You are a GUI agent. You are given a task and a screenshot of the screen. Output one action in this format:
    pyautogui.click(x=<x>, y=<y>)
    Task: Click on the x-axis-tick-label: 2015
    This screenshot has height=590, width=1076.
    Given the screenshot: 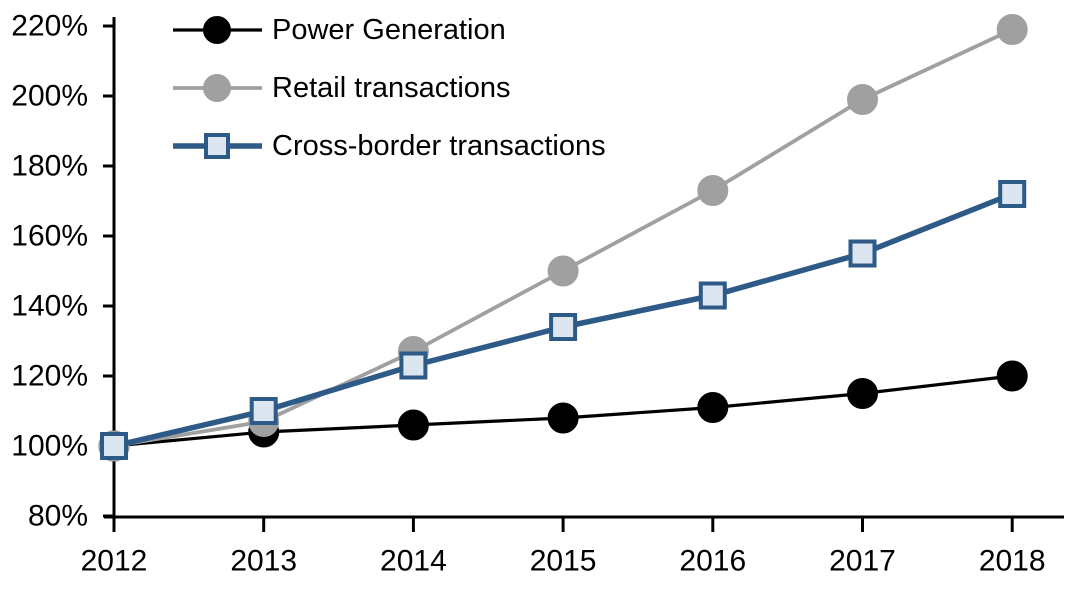 What is the action you would take?
    pyautogui.click(x=563, y=561)
    